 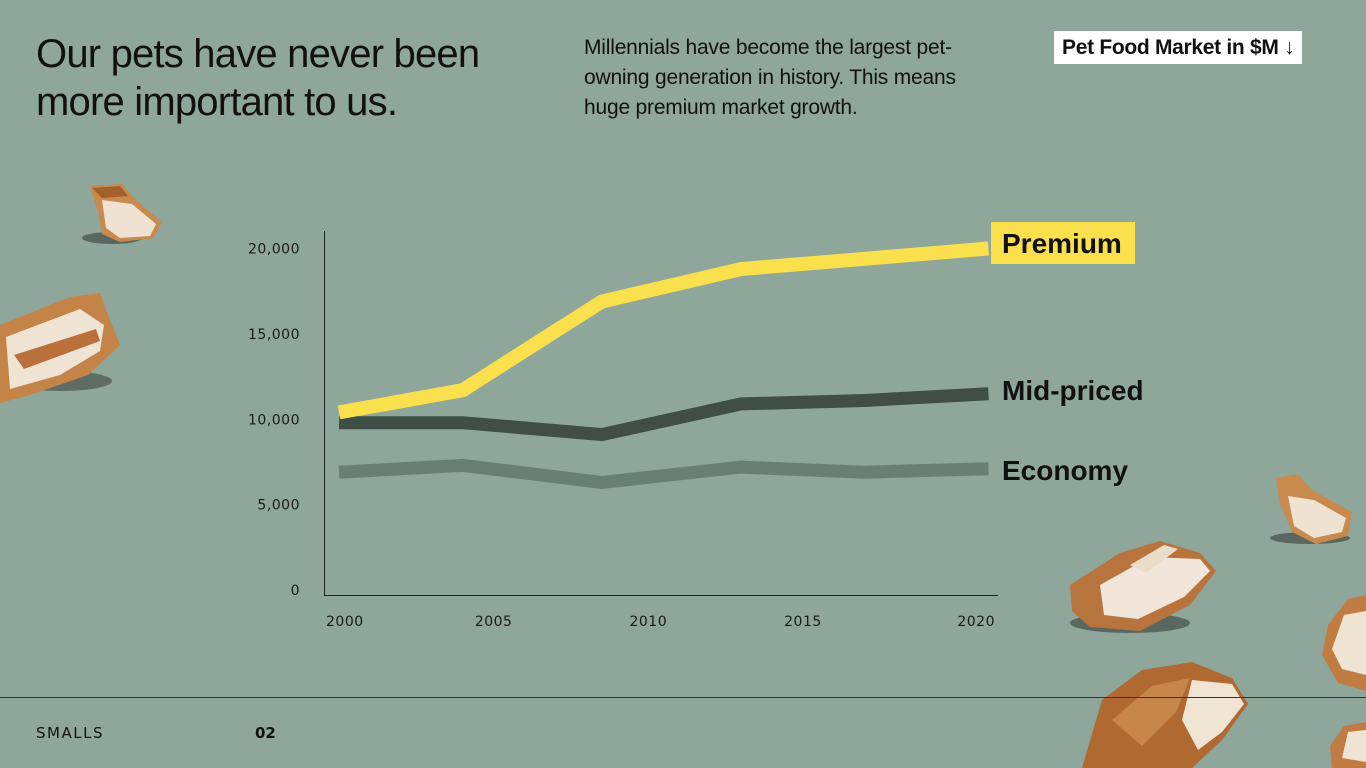 What do you see at coordinates (663, 473) in the screenshot?
I see `series-line-economy` at bounding box center [663, 473].